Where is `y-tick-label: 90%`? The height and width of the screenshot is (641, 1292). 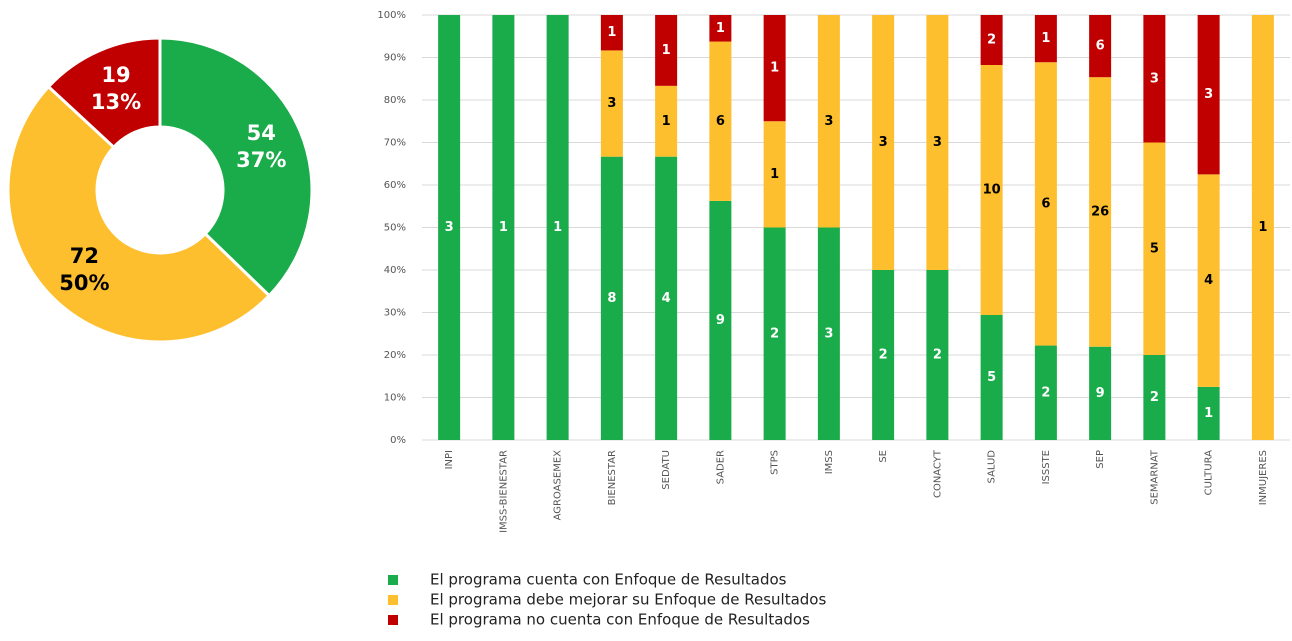
y-tick-label: 90% is located at coordinates (395, 58).